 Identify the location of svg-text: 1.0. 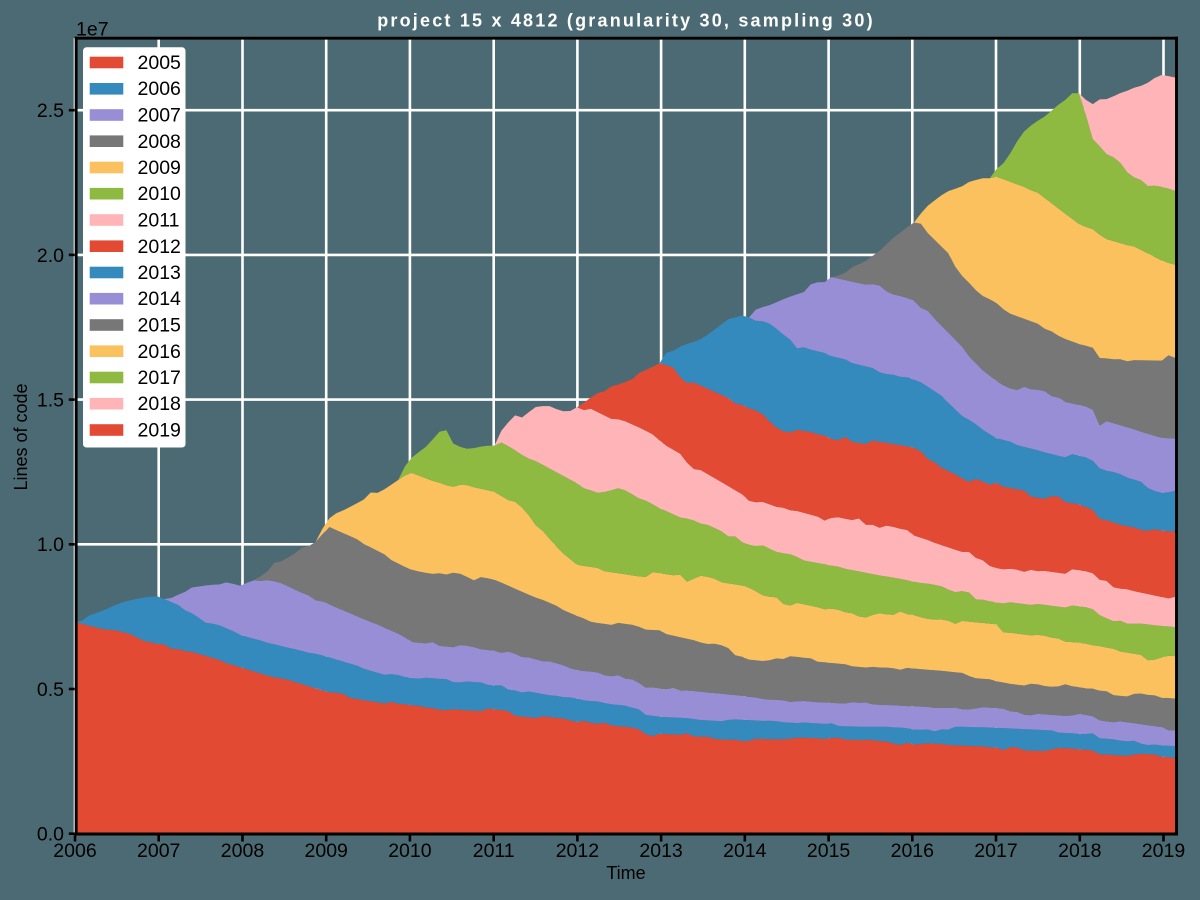
(50, 545).